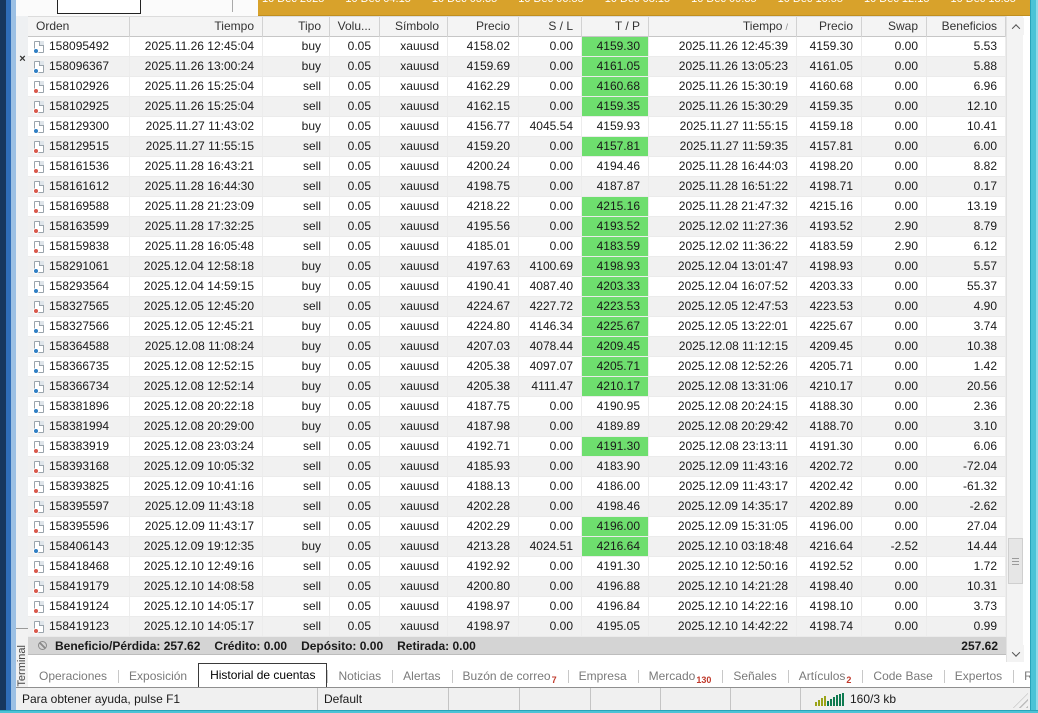 The height and width of the screenshot is (713, 1038). What do you see at coordinates (196, 486) in the screenshot?
I see `open-time-cell: 2025.12.09 10:41:16` at bounding box center [196, 486].